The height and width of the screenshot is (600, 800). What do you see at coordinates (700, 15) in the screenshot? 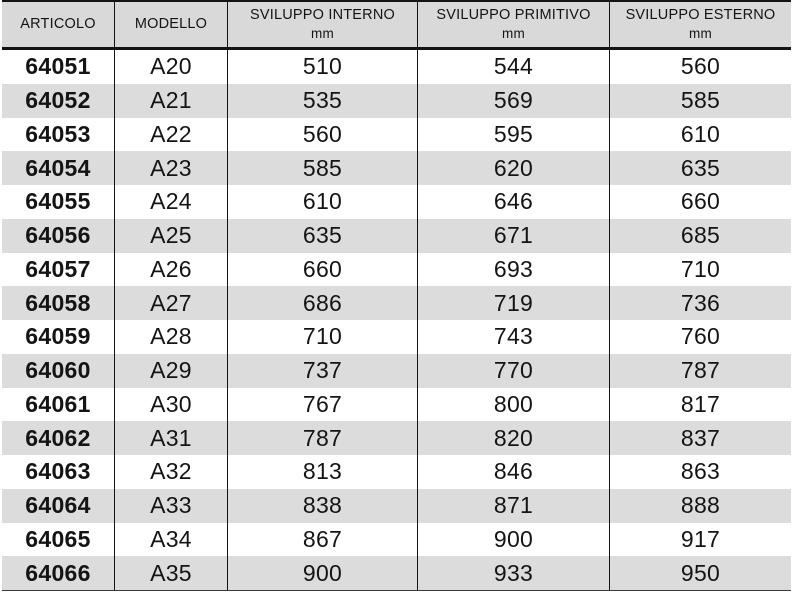
I see `column-header-label: SVILUPPO ESTERNO` at bounding box center [700, 15].